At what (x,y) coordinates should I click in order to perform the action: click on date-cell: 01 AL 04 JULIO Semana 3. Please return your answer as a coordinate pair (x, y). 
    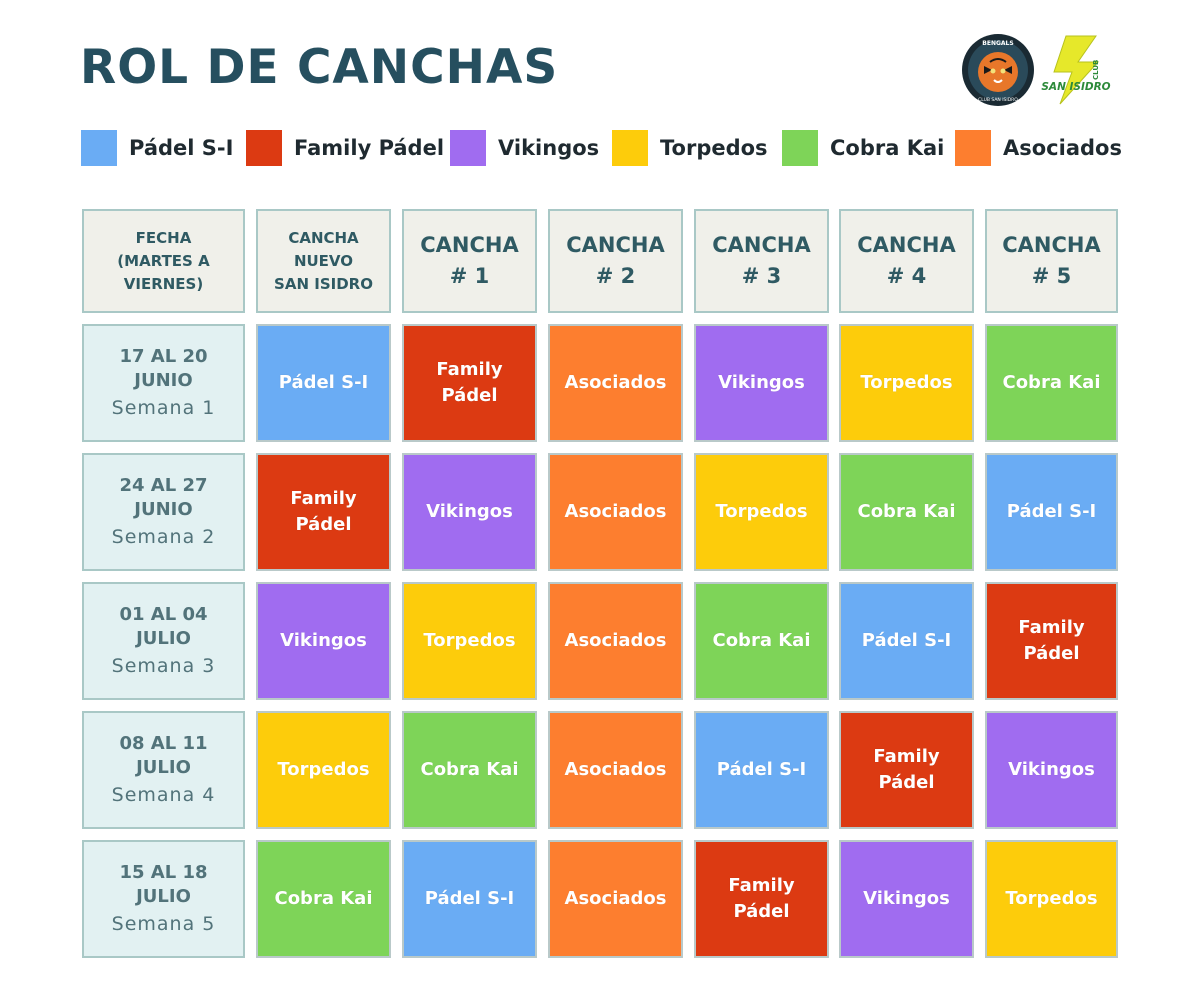
    Looking at the image, I should click on (163, 641).